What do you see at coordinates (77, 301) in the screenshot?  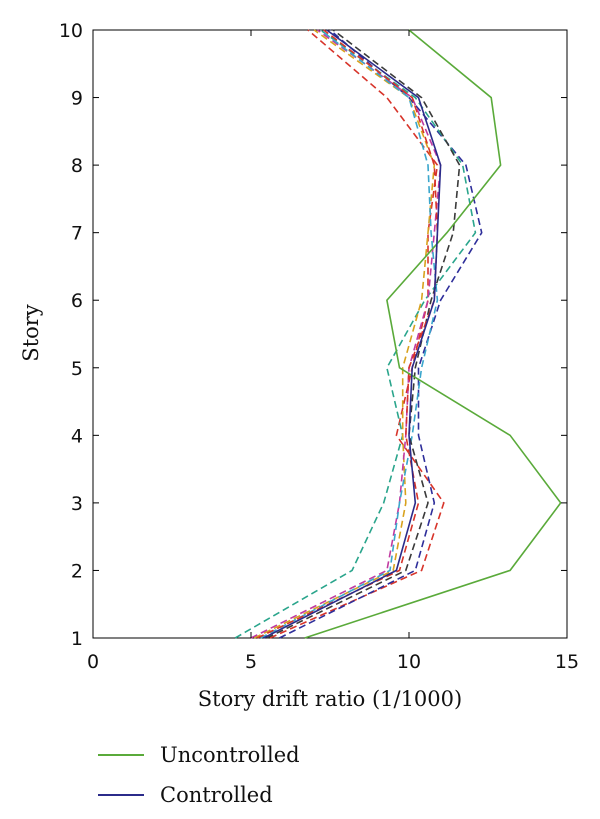 I see `y-tick-label: 6` at bounding box center [77, 301].